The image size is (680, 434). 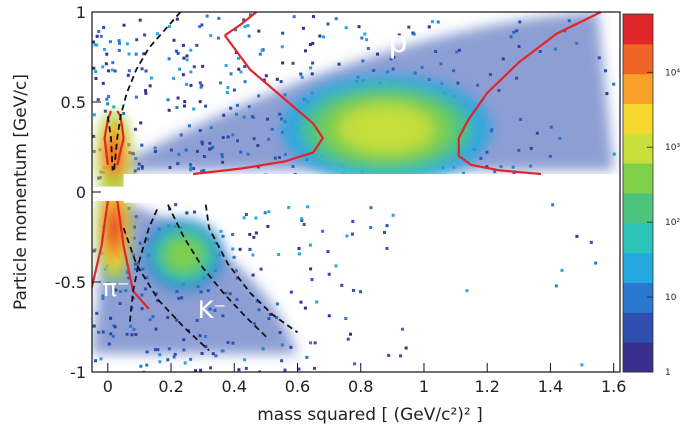 What do you see at coordinates (108, 193) in the screenshot?
I see `low-momentum-gap` at bounding box center [108, 193].